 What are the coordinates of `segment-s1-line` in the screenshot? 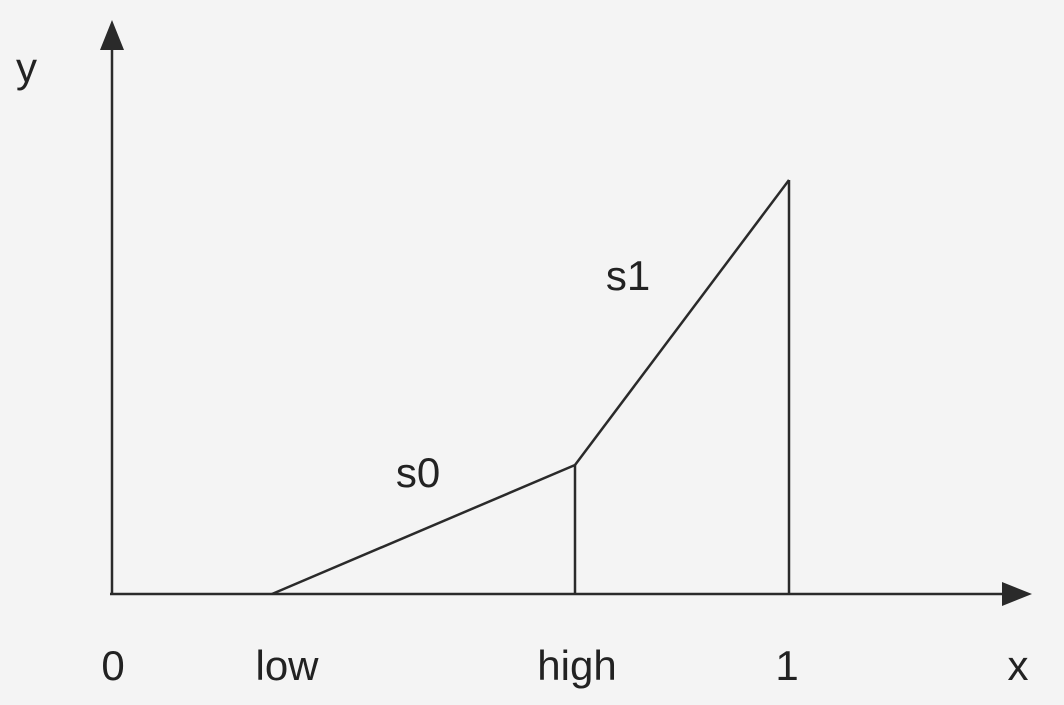 It's located at (682, 322).